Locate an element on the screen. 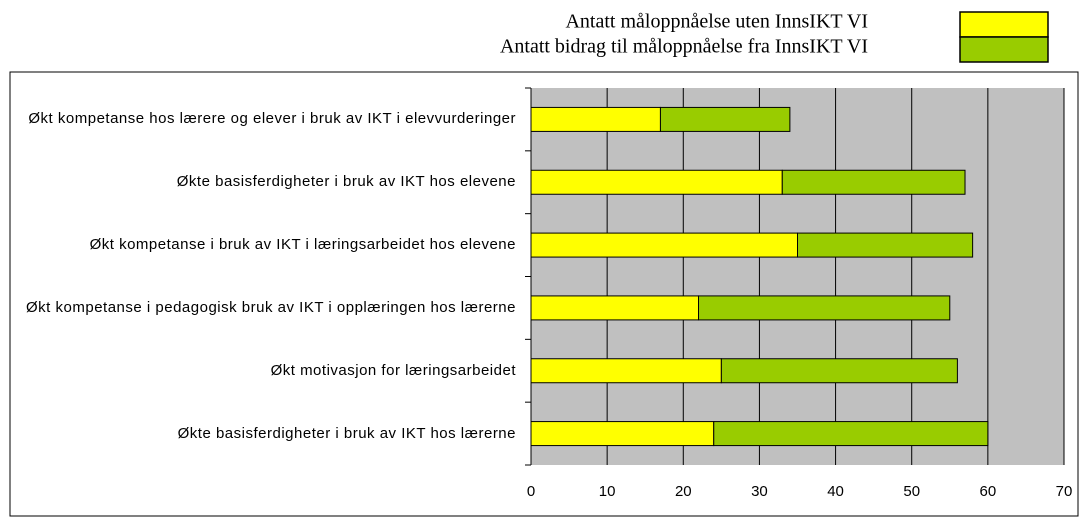  x-tick-label: 30 is located at coordinates (759, 491).